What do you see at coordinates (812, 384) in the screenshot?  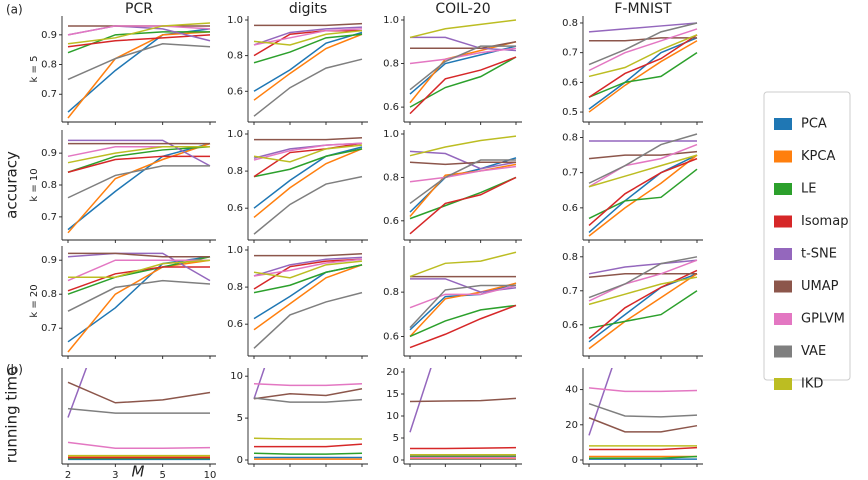 I see `legend-label: IKD` at bounding box center [812, 384].